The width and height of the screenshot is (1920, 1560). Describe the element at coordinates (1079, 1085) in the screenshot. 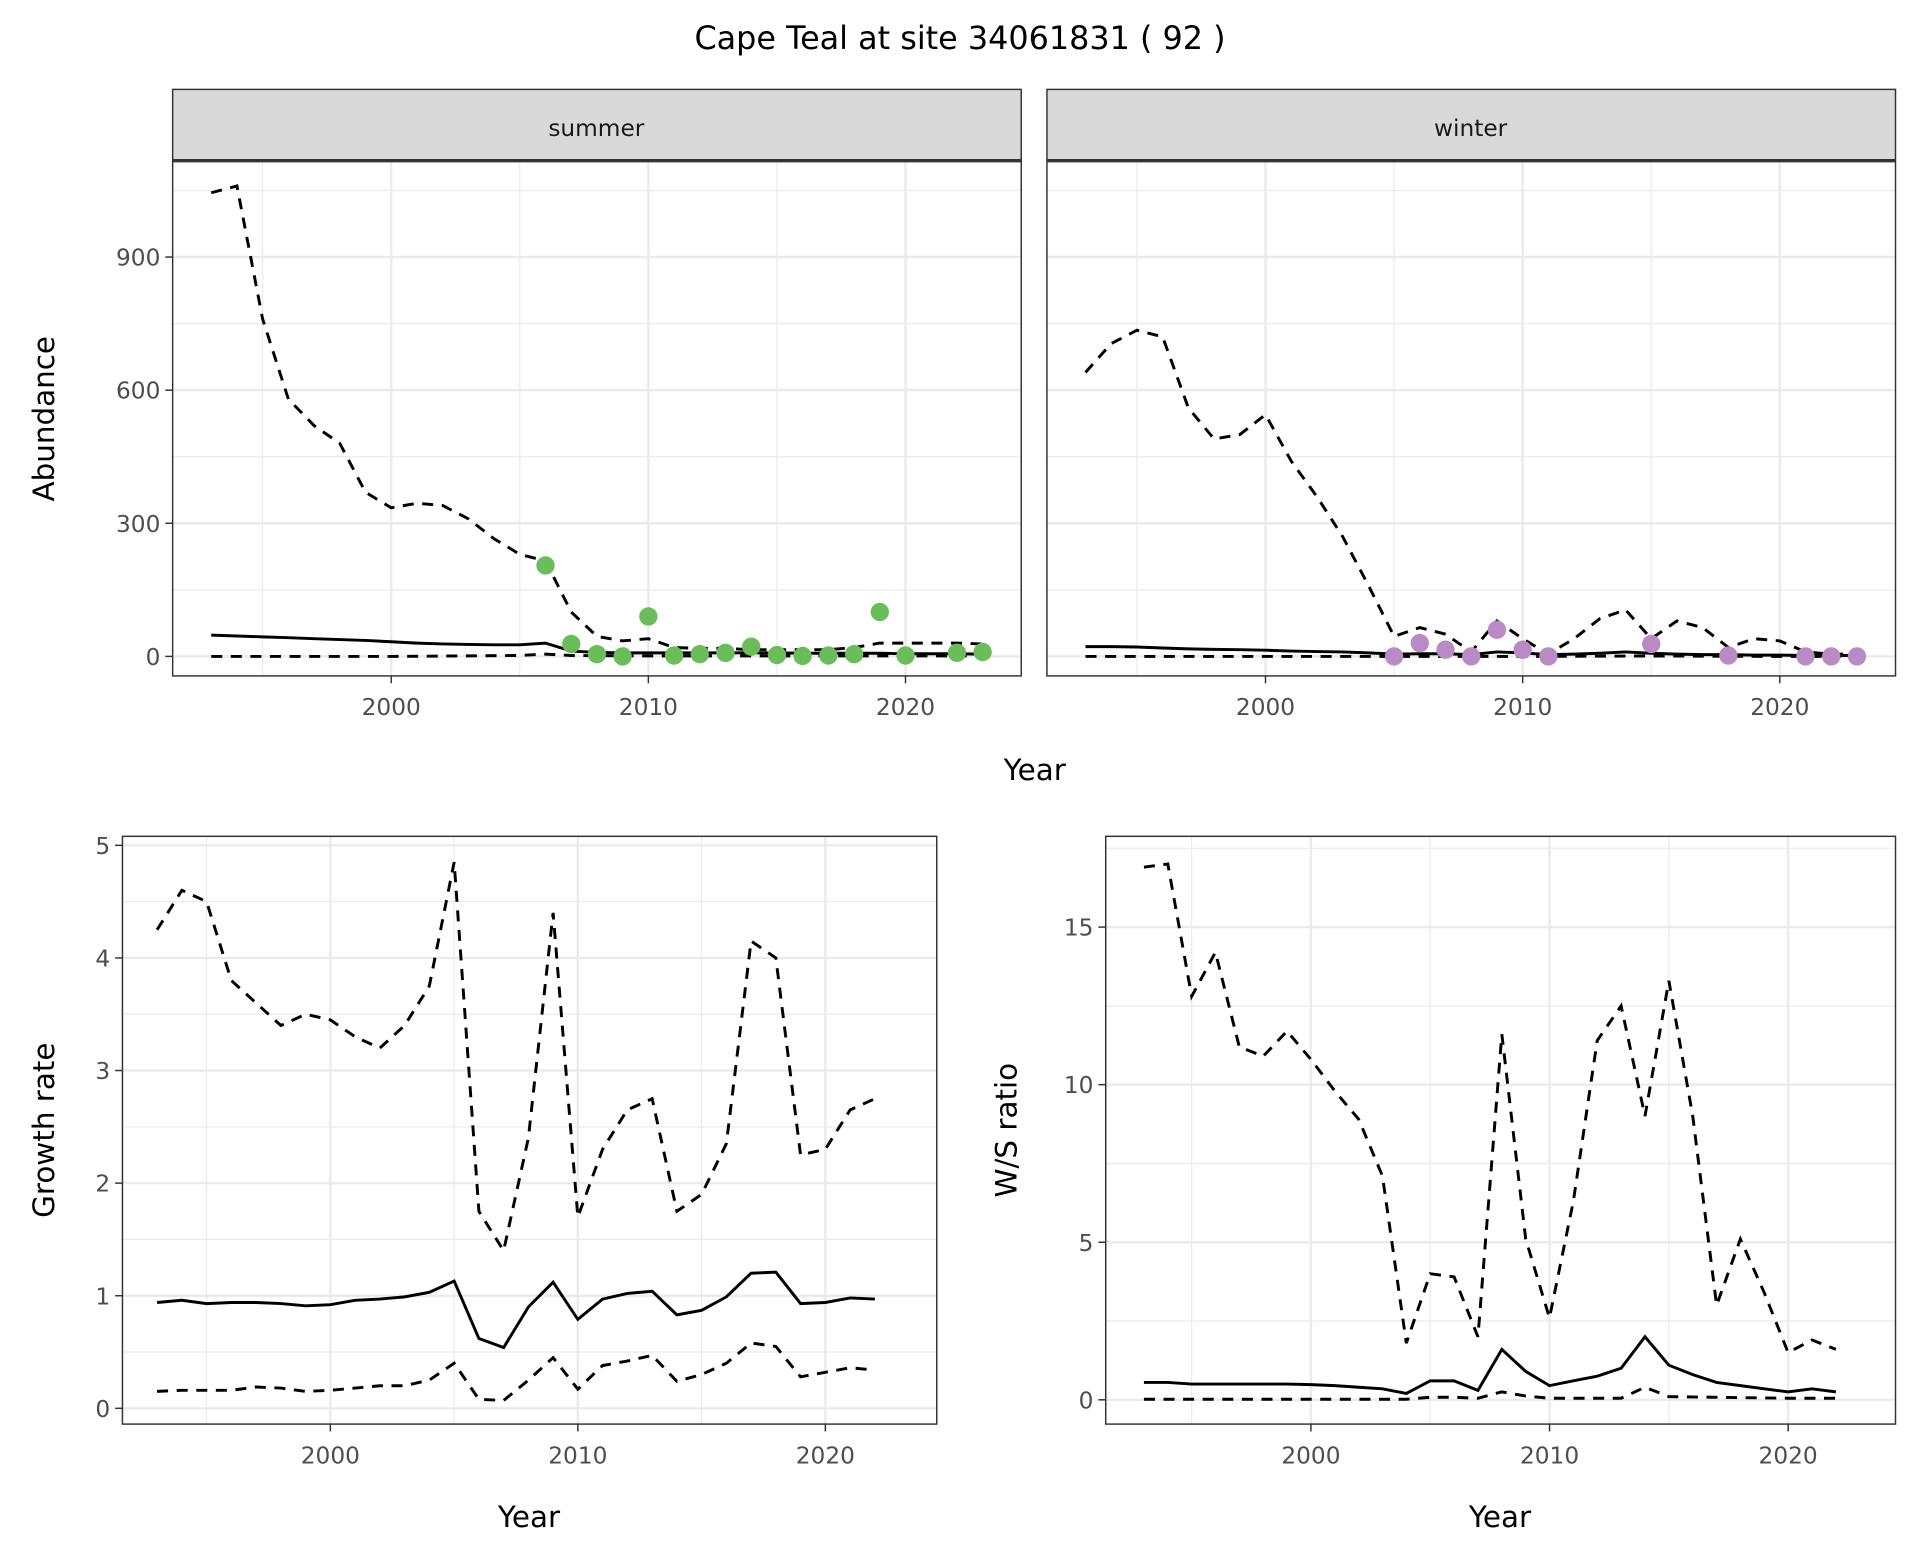

I see `y-tick-label: 10` at that location.